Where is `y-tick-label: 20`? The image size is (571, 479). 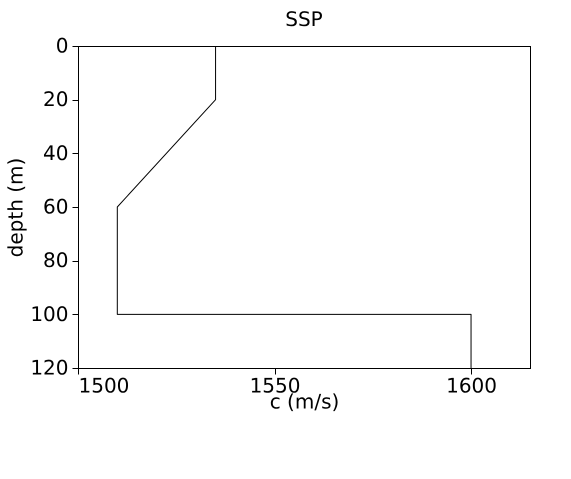 y-tick-label: 20 is located at coordinates (55, 99).